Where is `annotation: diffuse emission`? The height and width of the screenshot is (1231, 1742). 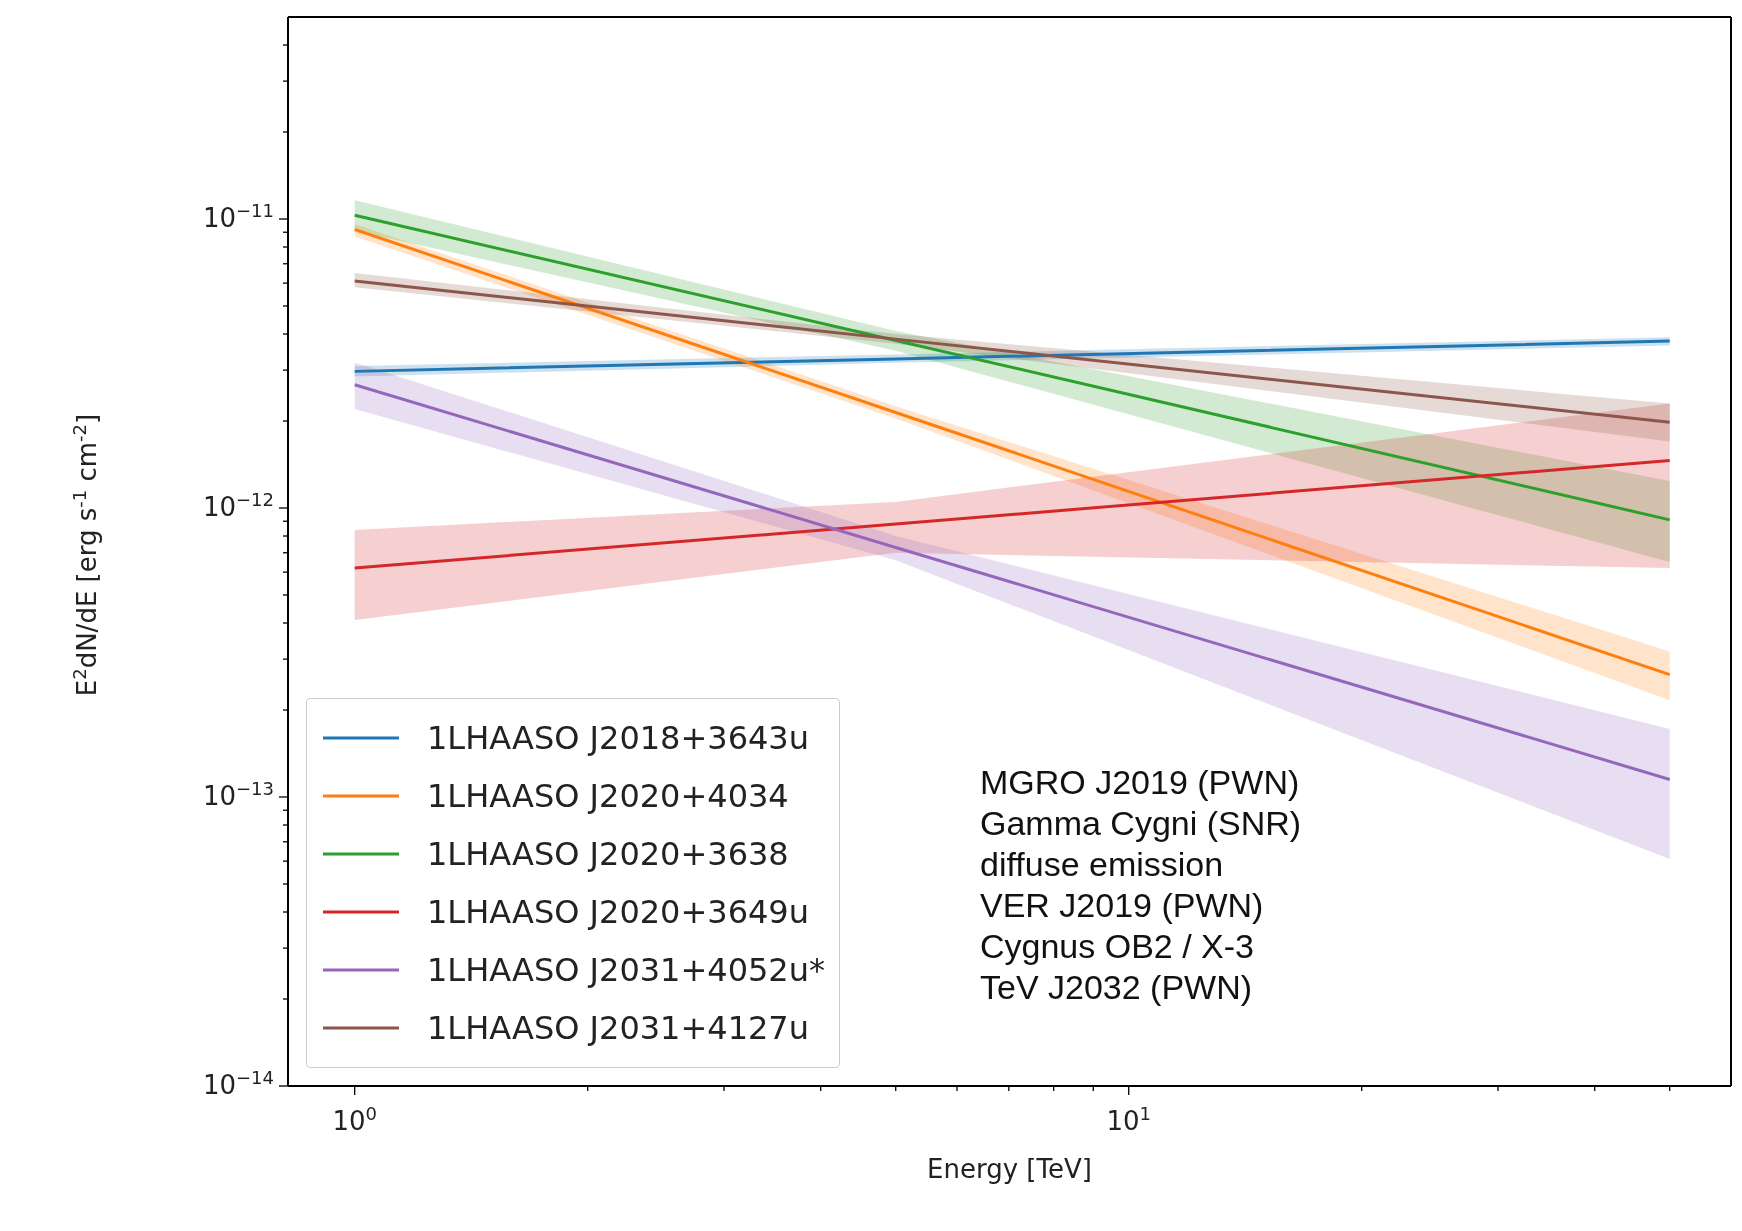 annotation: diffuse emission is located at coordinates (1102, 864).